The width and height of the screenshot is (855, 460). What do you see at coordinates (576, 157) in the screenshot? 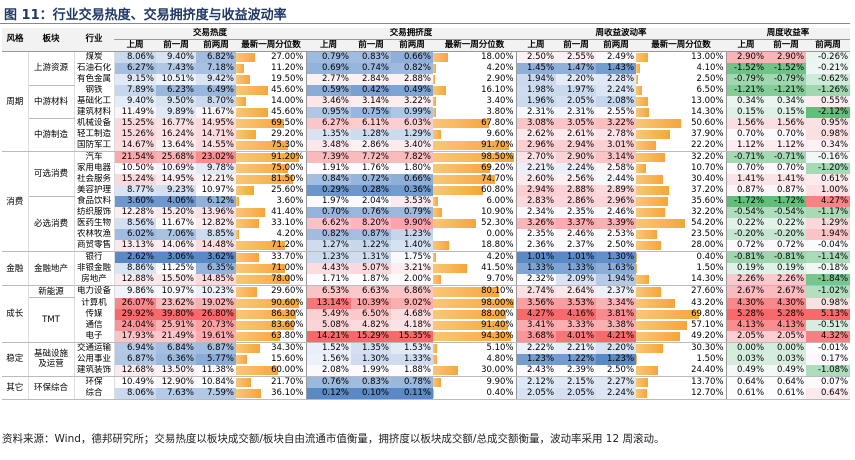
I see `value-cell: 2.90%` at bounding box center [576, 157].